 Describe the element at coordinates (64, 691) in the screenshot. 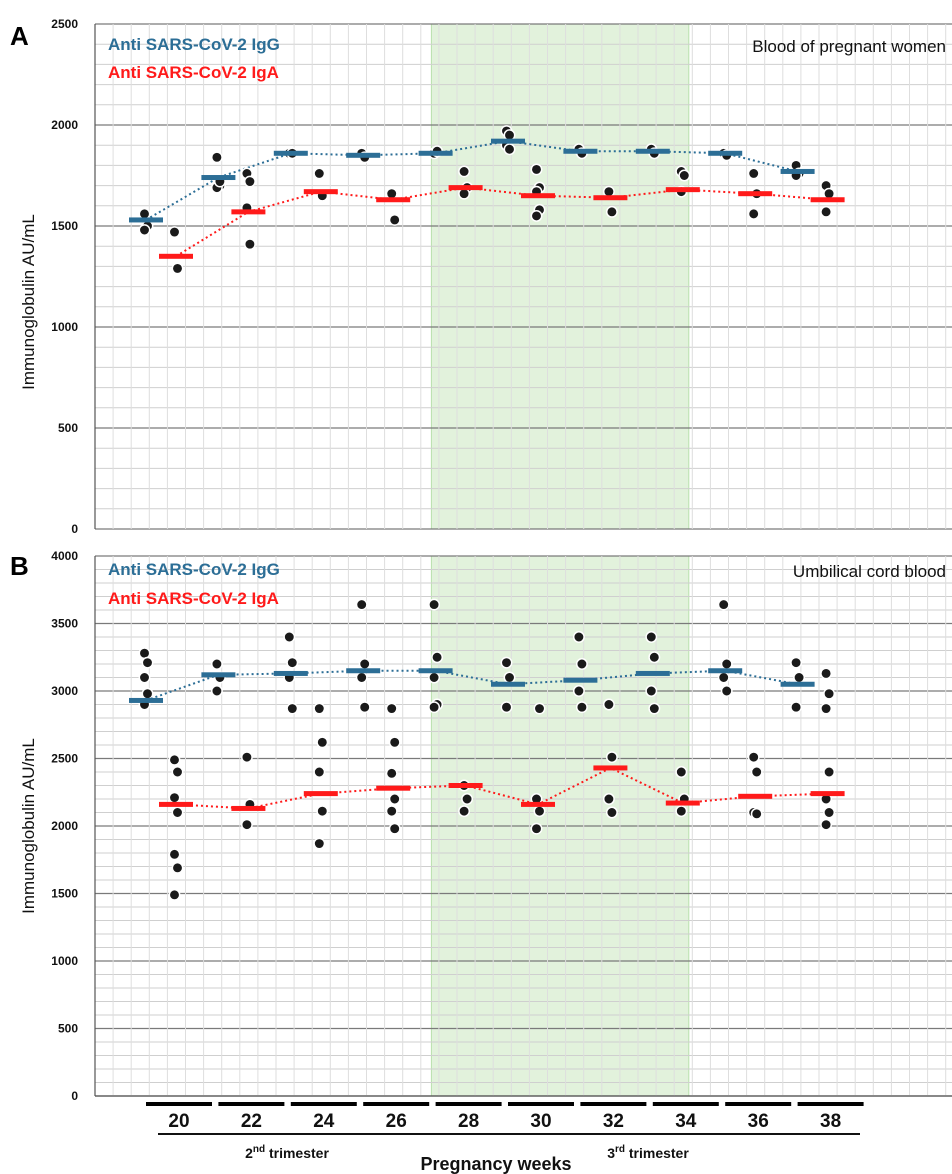

I see `y-tick-label: 3000` at that location.